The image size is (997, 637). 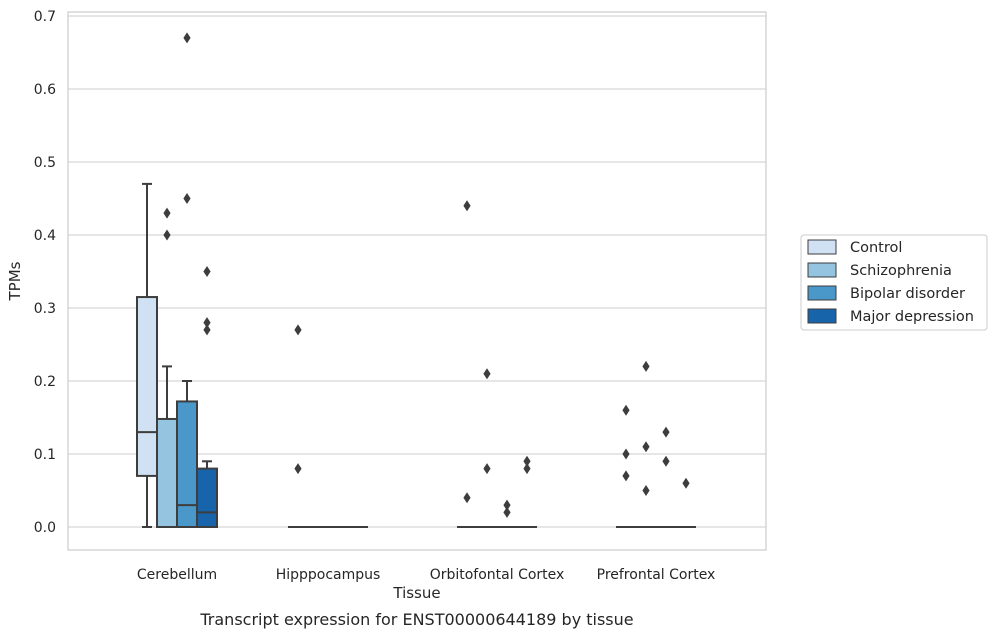 What do you see at coordinates (45, 163) in the screenshot?
I see `y-tick-label: 0.5` at bounding box center [45, 163].